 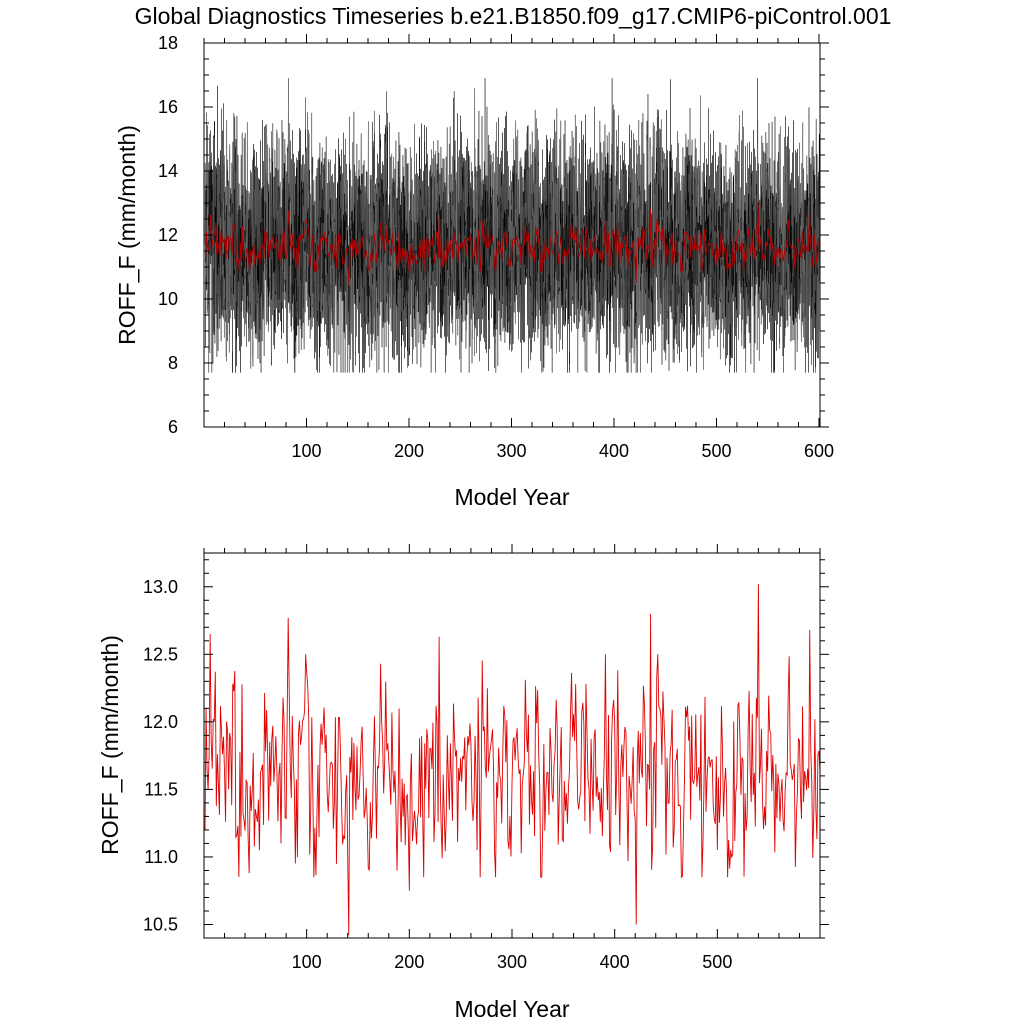 What do you see at coordinates (127, 235) in the screenshot?
I see `top-y-axis-label: ROFF_F (mm/month)` at bounding box center [127, 235].